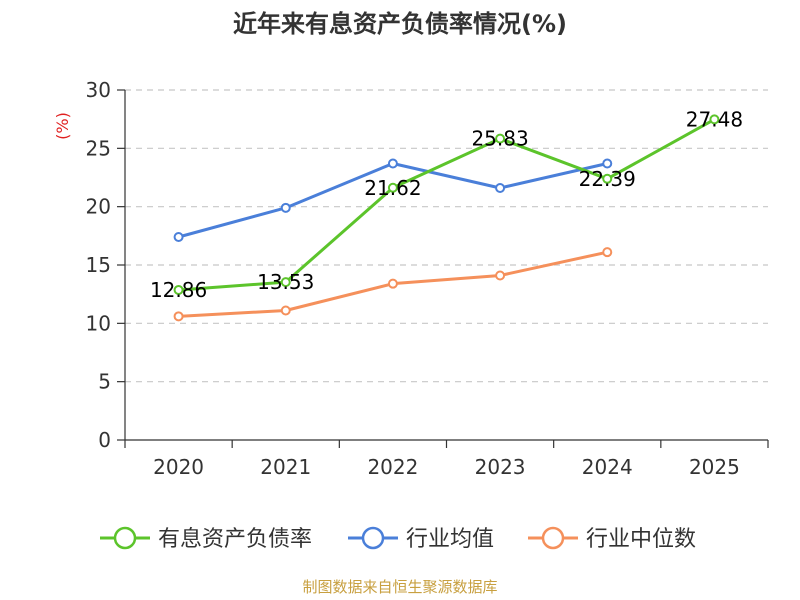 This screenshot has width=800, height=600. I want to click on y-axis-label: (%), so click(62, 126).